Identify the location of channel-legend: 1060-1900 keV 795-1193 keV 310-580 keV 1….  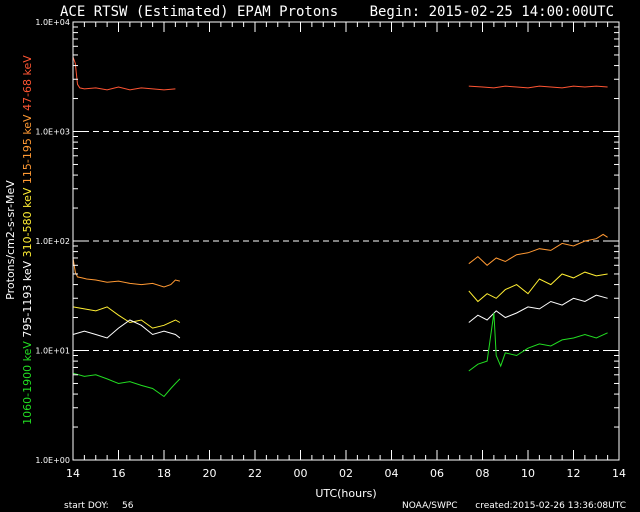
(27, 240).